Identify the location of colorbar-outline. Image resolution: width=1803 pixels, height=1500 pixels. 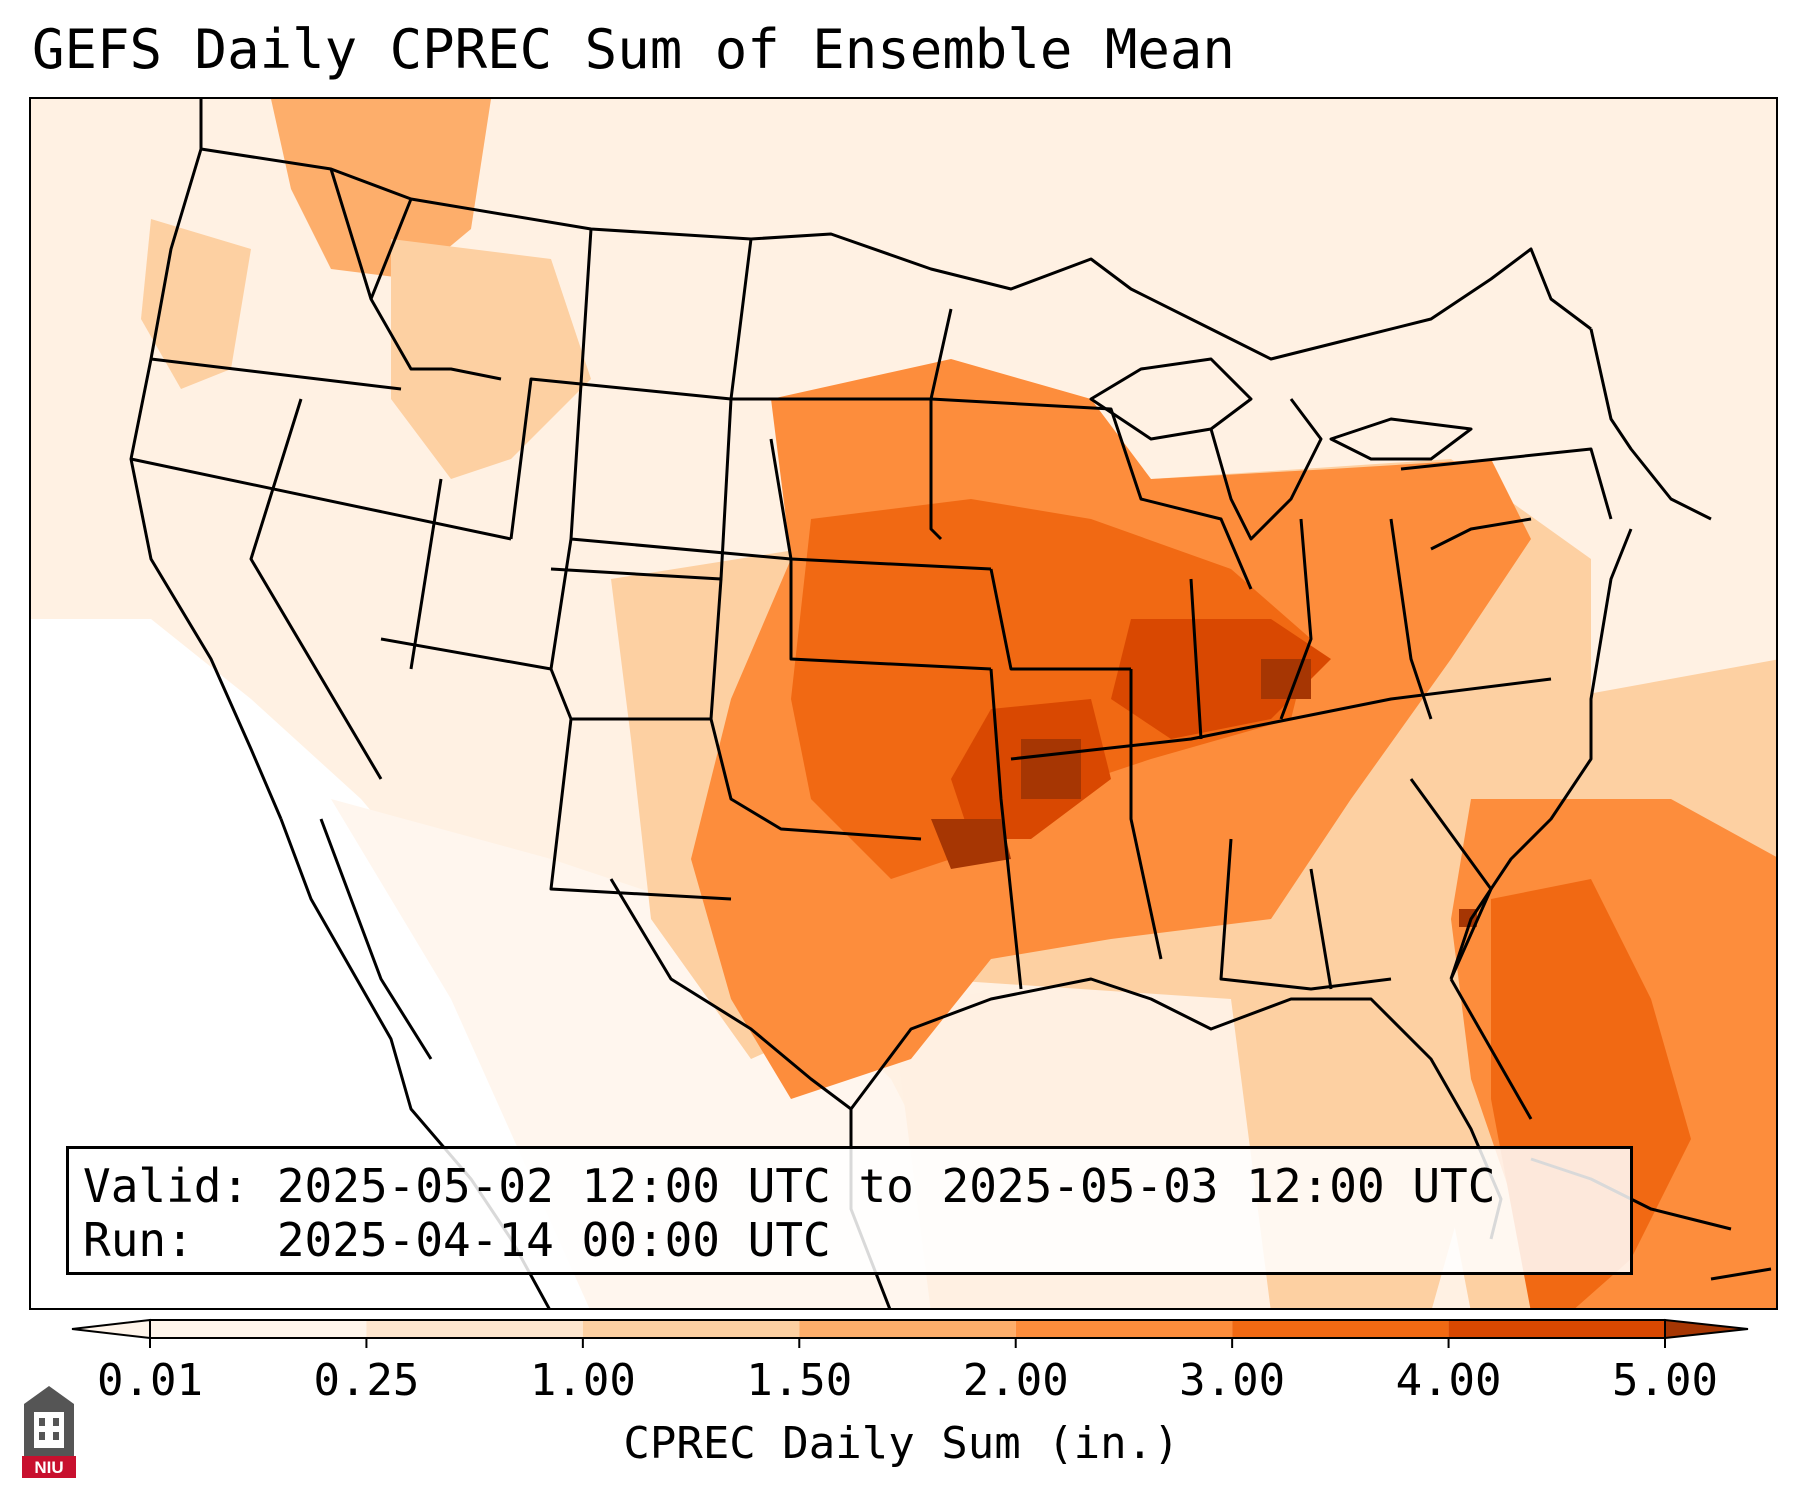
(907, 1329).